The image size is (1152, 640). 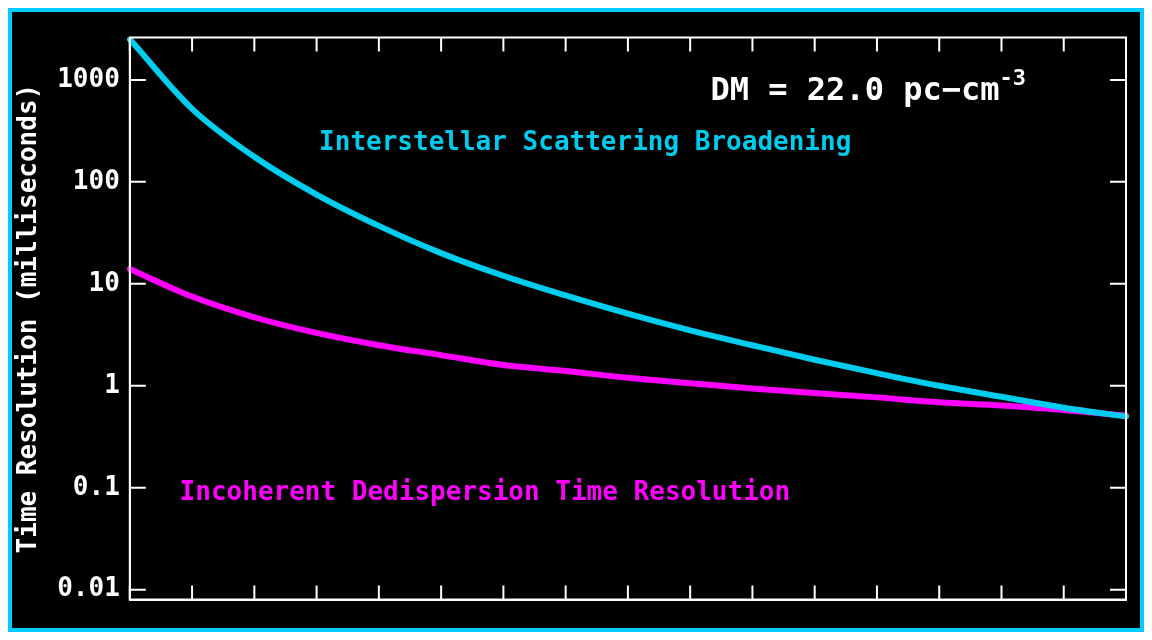 What do you see at coordinates (88, 587) in the screenshot?
I see `y-tick-label: 0.01` at bounding box center [88, 587].